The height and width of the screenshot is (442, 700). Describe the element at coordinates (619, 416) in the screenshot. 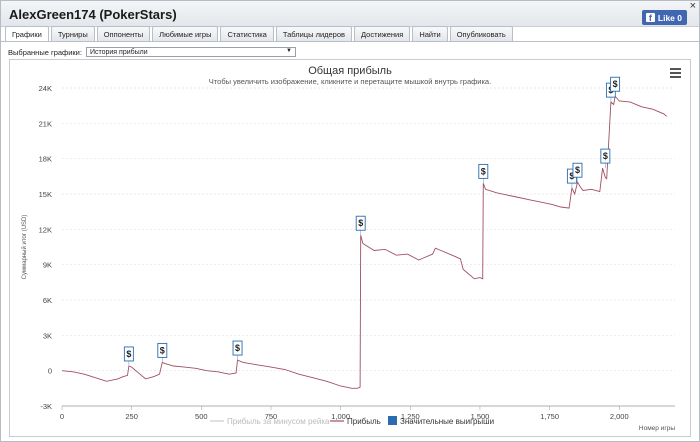

I see `x-tick-label: 2,000` at that location.